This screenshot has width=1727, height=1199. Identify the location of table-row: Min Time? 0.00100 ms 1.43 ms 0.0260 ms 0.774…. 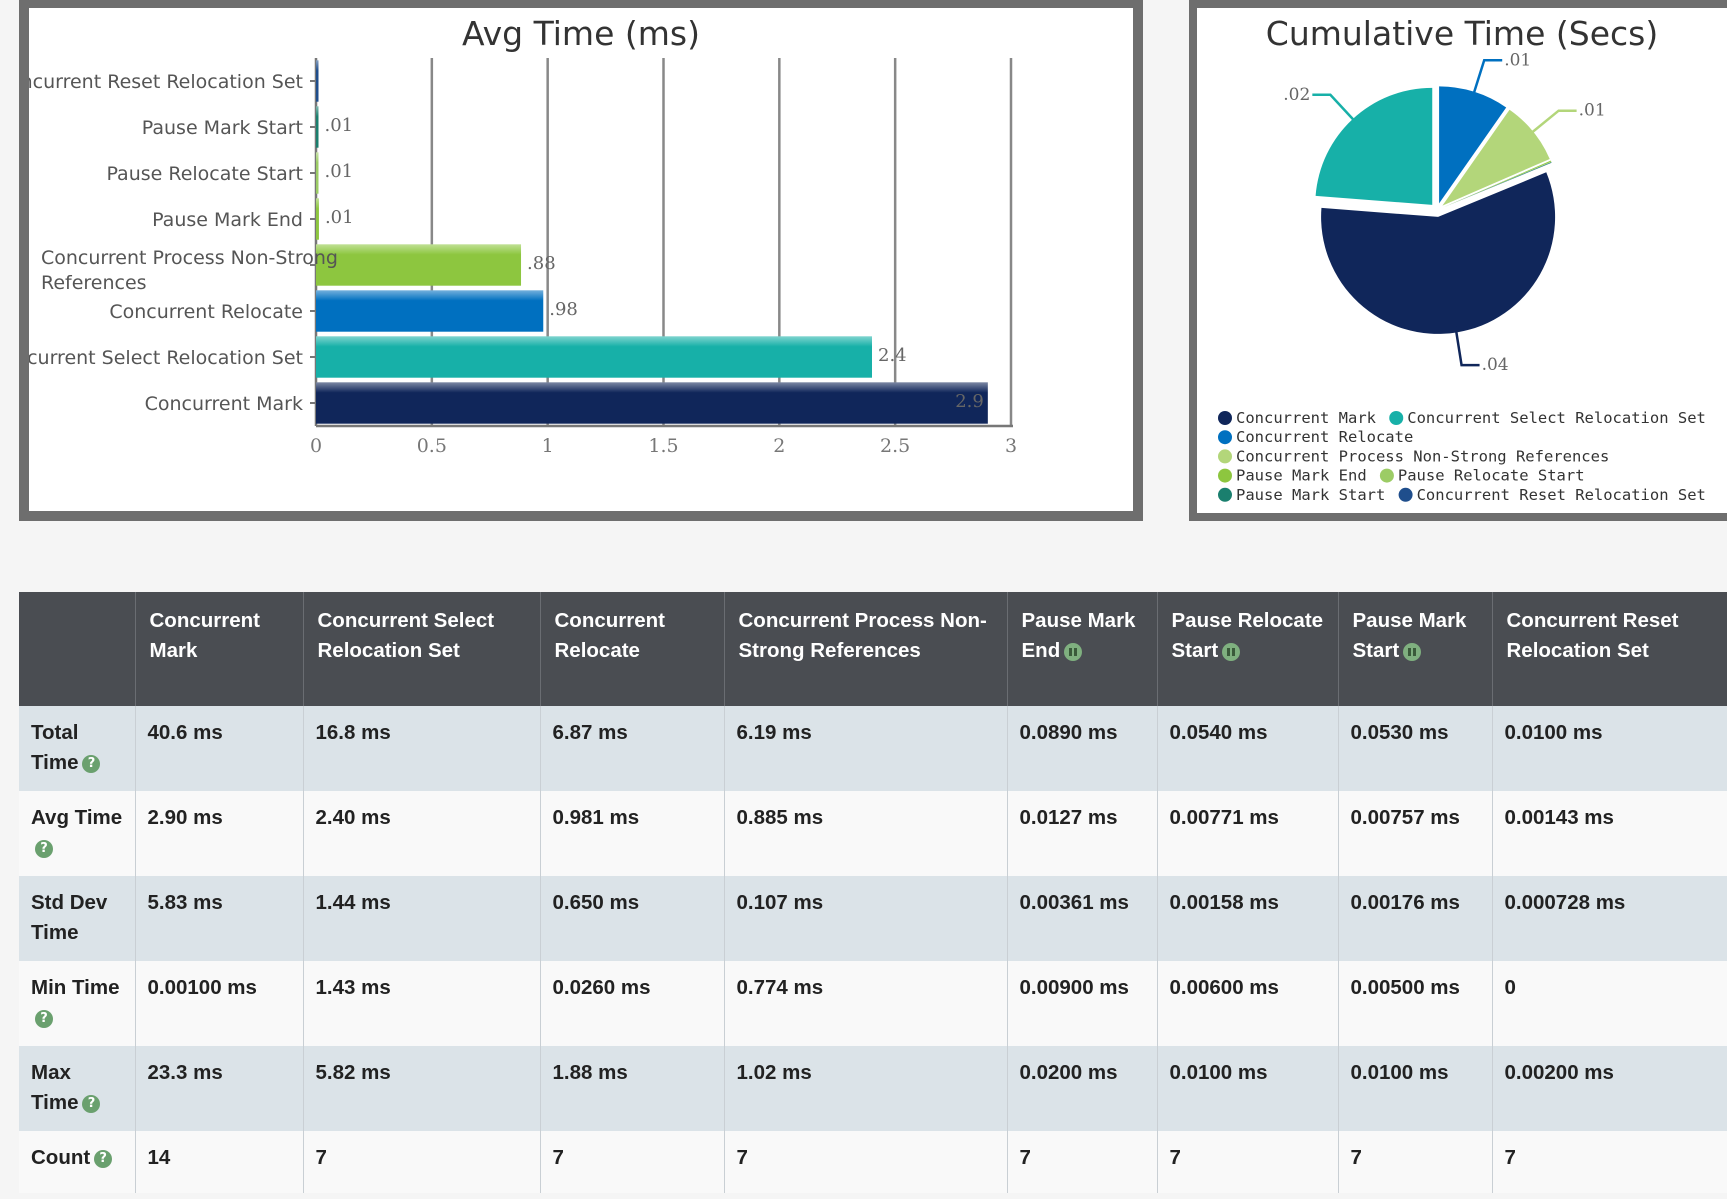
(873, 1003).